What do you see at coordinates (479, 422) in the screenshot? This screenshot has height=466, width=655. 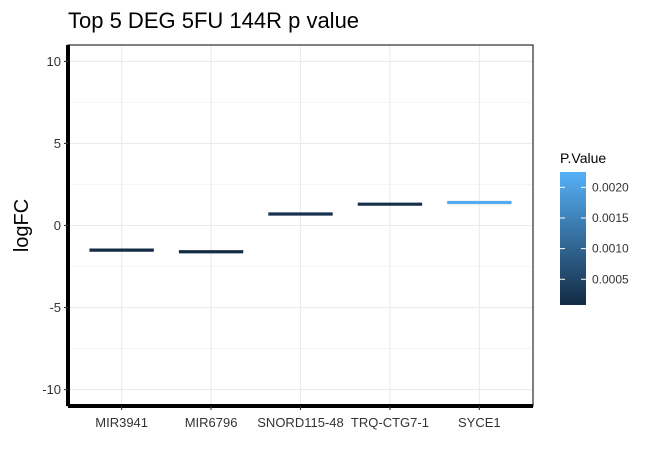 I see `x-tick-label: SYCE1` at bounding box center [479, 422].